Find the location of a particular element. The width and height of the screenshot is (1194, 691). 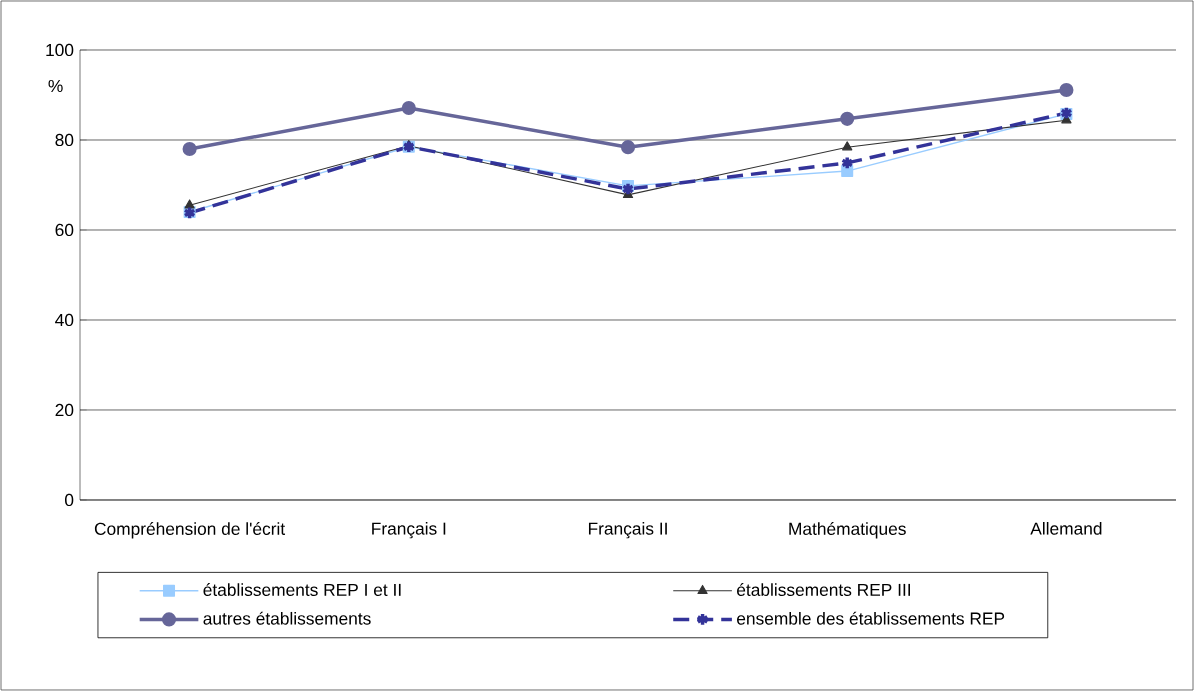

legend-label: établissements REP III is located at coordinates (823, 589).